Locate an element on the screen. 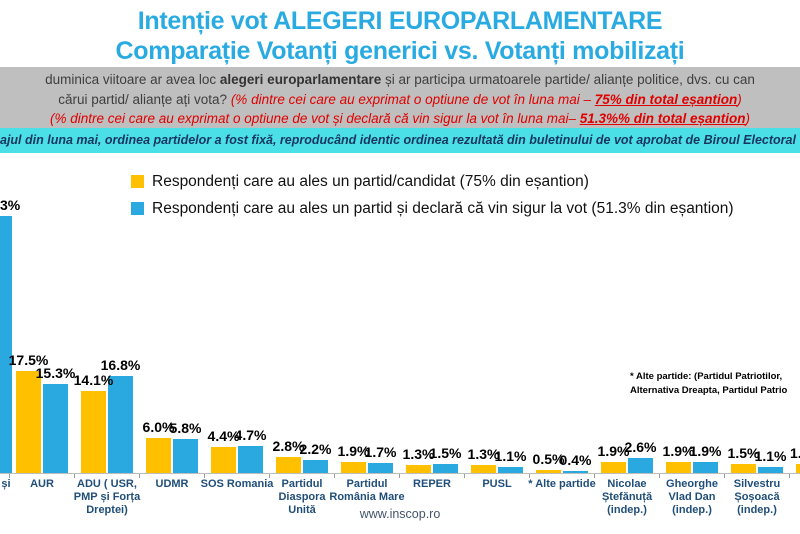  x-axis-label: Nicolae Ștefănuță (indep.) is located at coordinates (627, 497).